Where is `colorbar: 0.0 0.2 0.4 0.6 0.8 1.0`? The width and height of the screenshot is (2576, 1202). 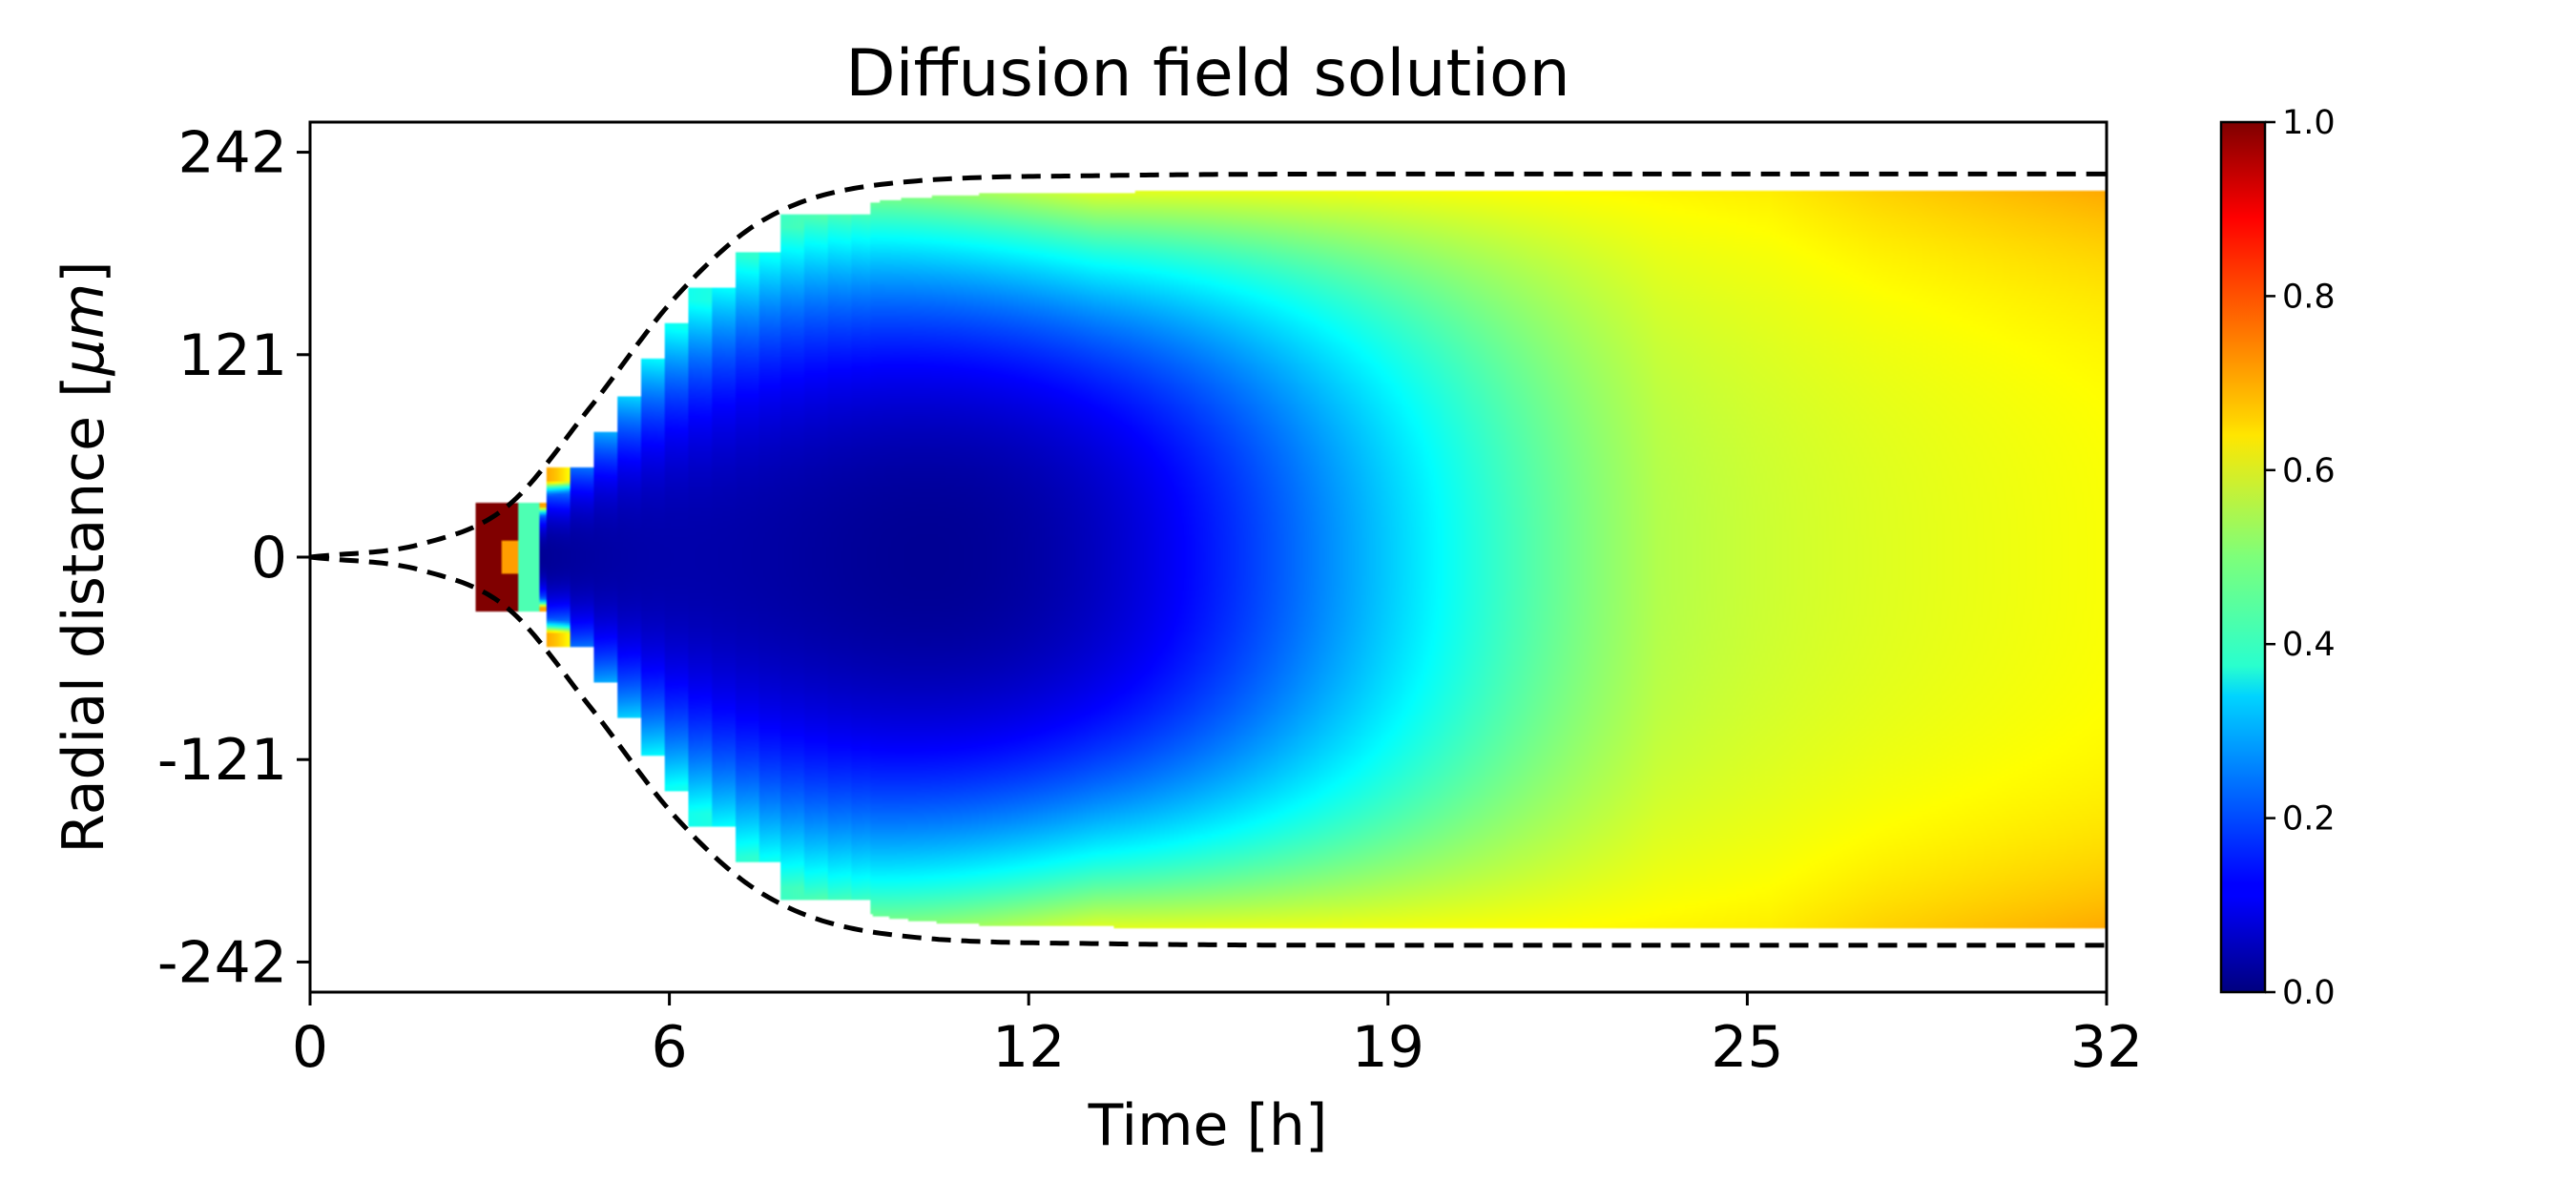 colorbar: 0.0 0.2 0.4 0.6 0.8 1.0 is located at coordinates (2277, 558).